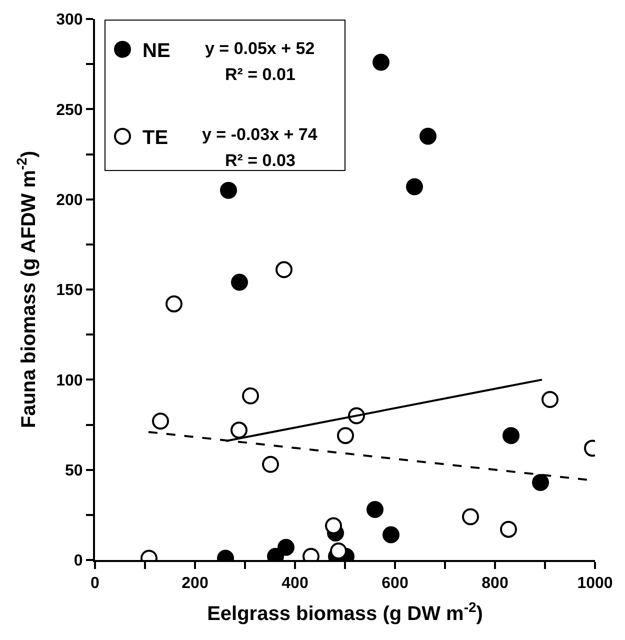 This screenshot has width=625, height=640. Describe the element at coordinates (260, 134) in the screenshot. I see `annotation: y = -0.03x + 74` at that location.